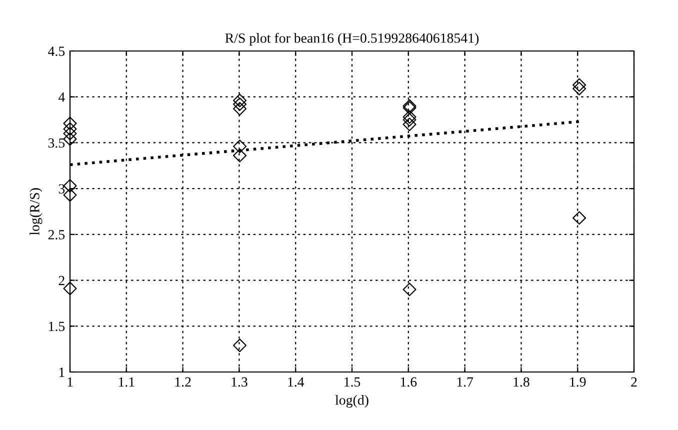 The height and width of the screenshot is (430, 678). What do you see at coordinates (61, 189) in the screenshot?
I see `y-tick-label: 3` at bounding box center [61, 189].